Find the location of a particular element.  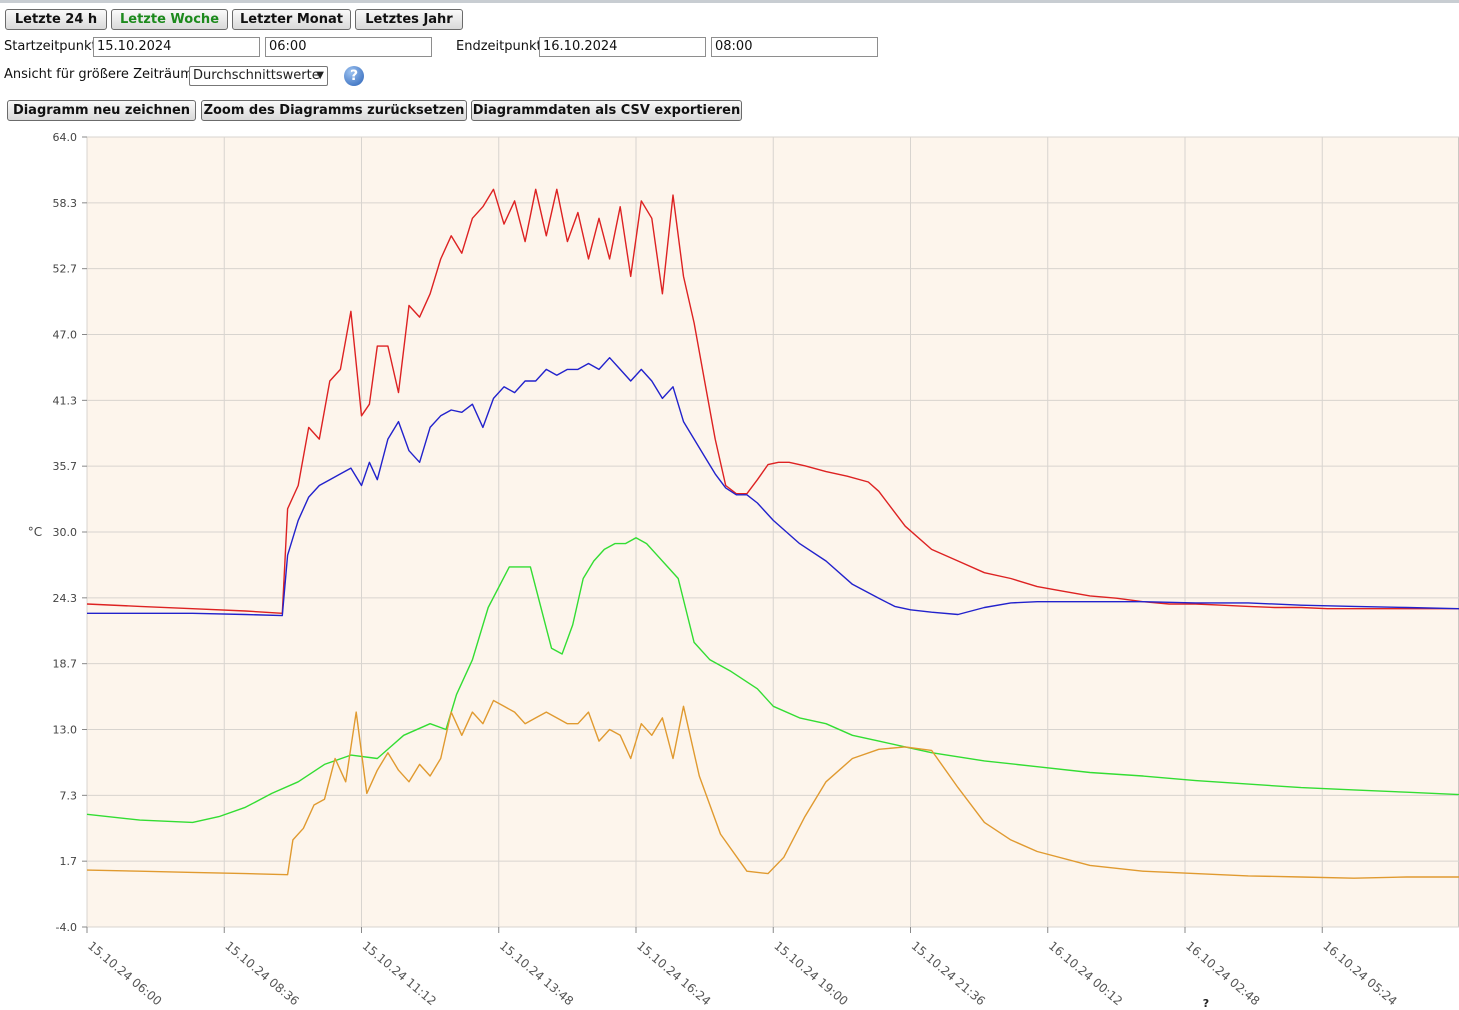

x-tick-label: 15.10.24 06:00 is located at coordinates (124, 974).